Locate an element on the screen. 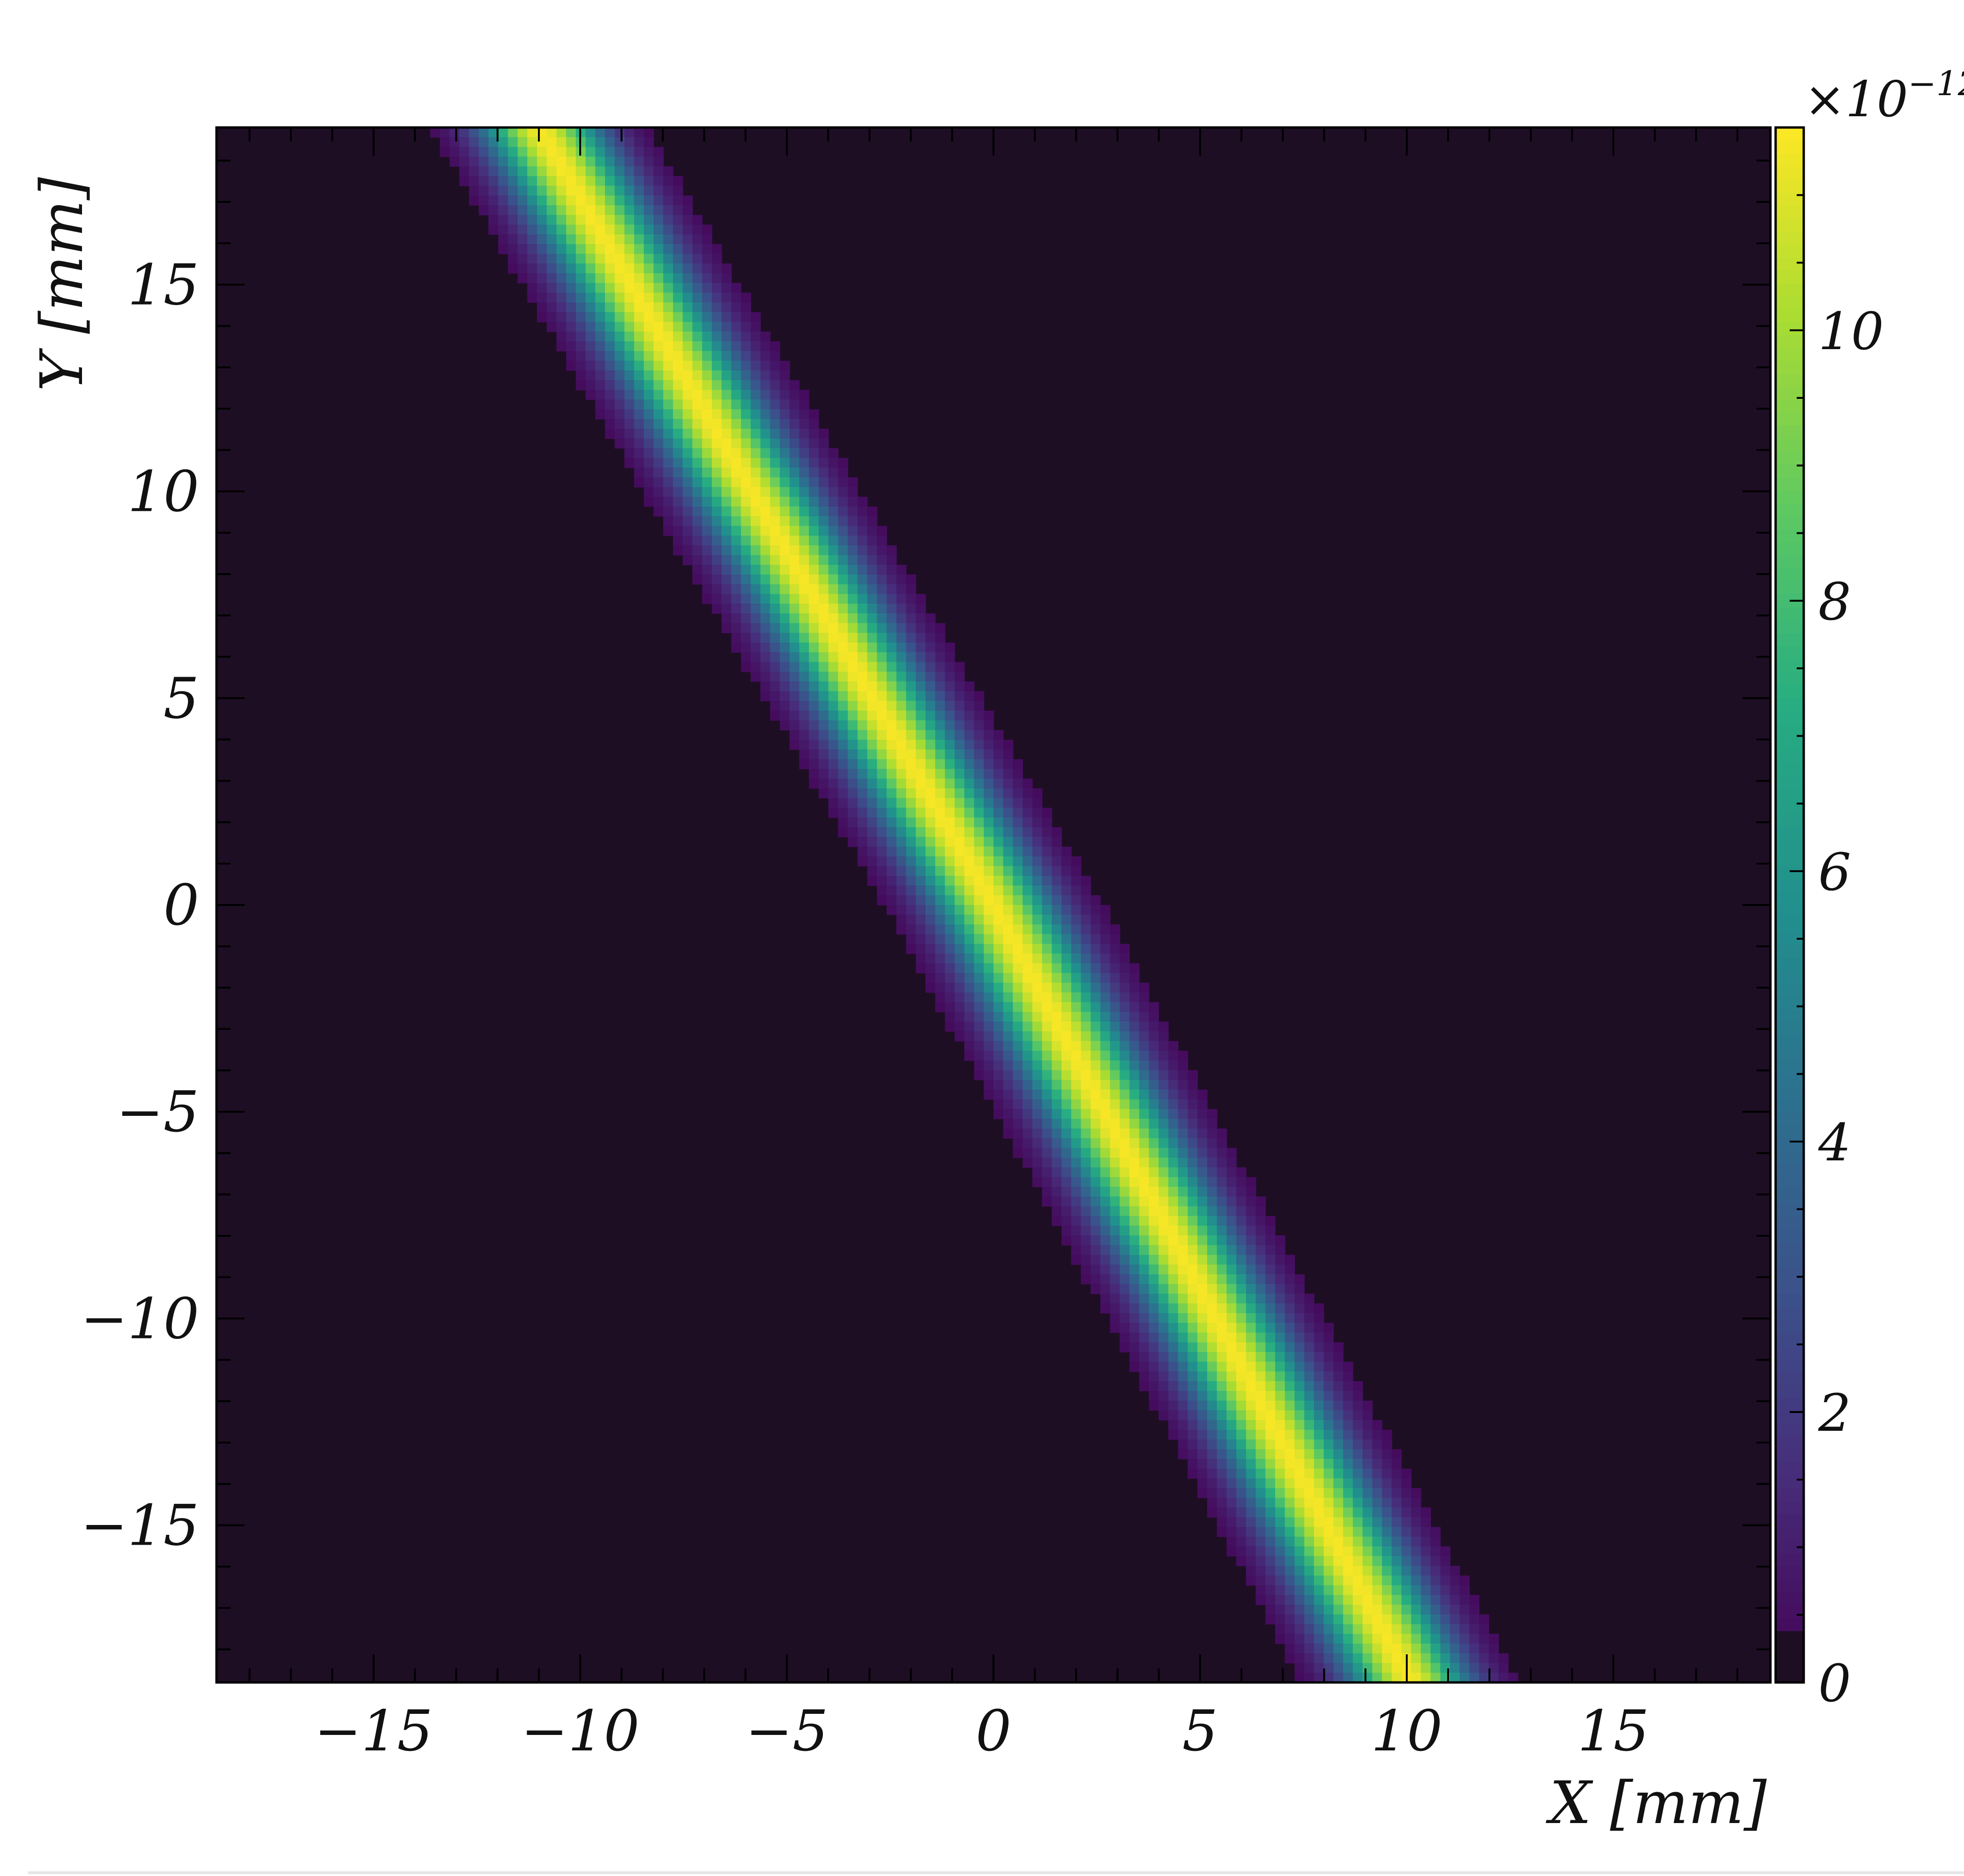 Image resolution: width=1964 pixels, height=1876 pixels. x-axis-title: X [mm] is located at coordinates (1657, 1803).